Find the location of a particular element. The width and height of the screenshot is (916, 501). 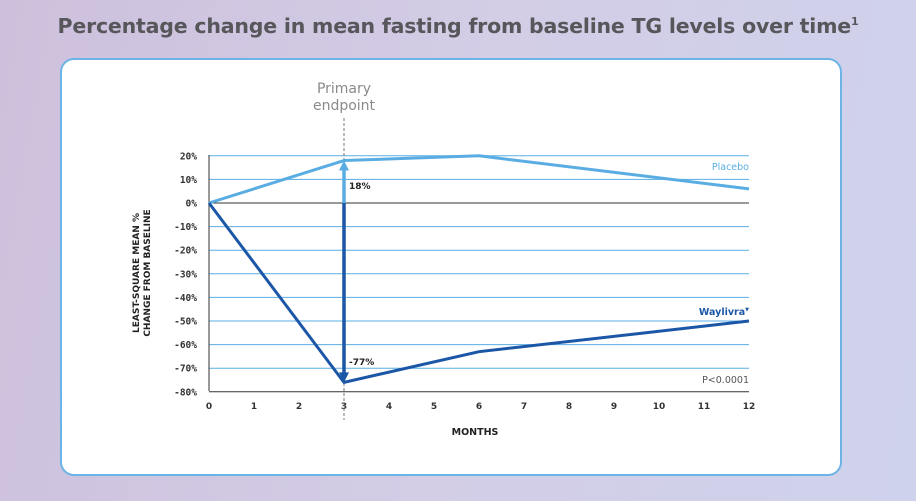

y-tick-label: 0% is located at coordinates (192, 204).